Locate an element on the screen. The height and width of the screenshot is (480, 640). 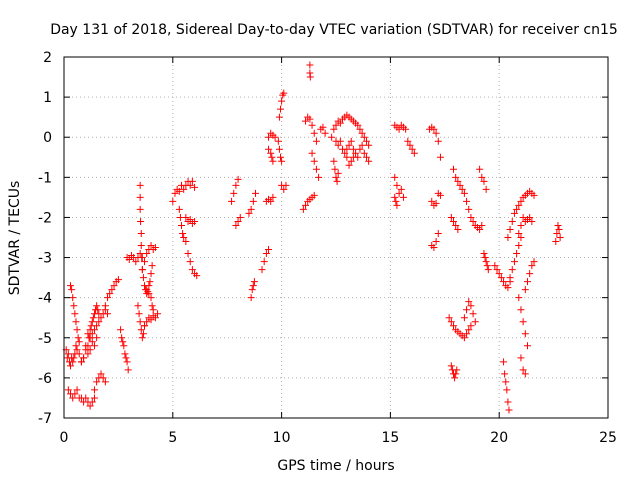
series-t65 is located at coordinates (558, 233).